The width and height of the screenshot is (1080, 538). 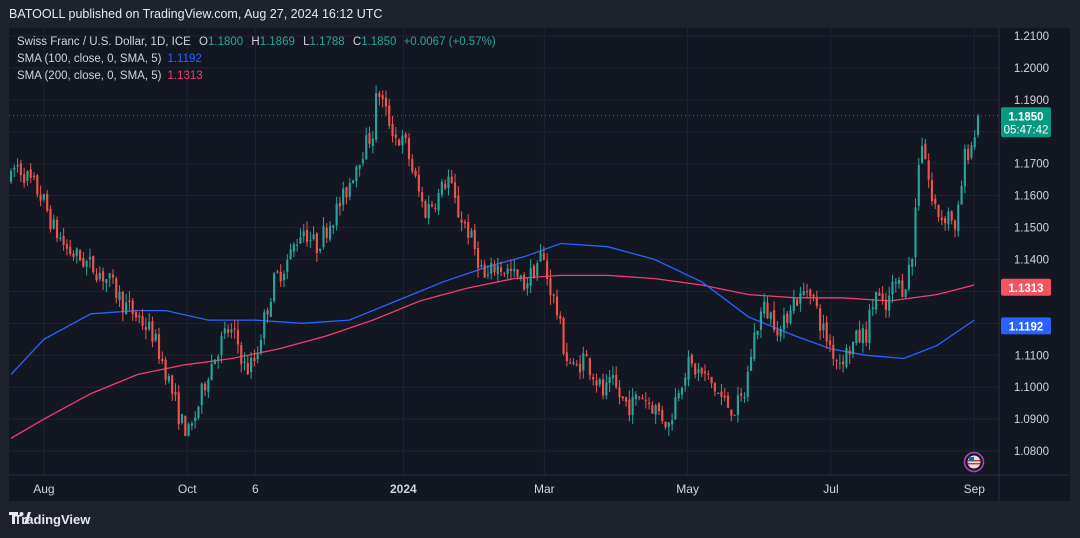 What do you see at coordinates (256, 59) in the screenshot?
I see `sma100-row: SMA (100, close, 0, SMA, 5) 1.1192` at bounding box center [256, 59].